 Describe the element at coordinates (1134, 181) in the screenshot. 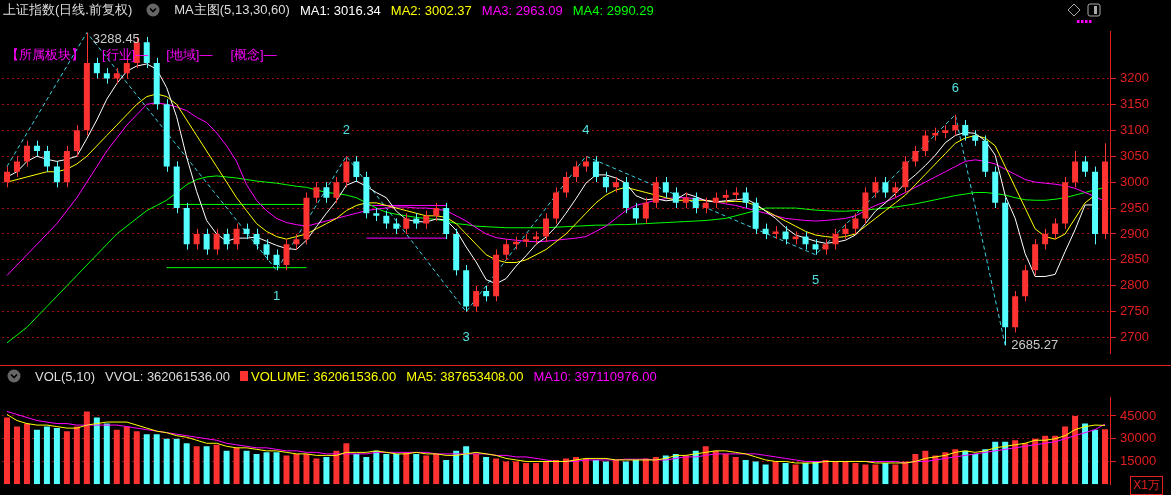

I see `y-tick-label: 3000` at that location.